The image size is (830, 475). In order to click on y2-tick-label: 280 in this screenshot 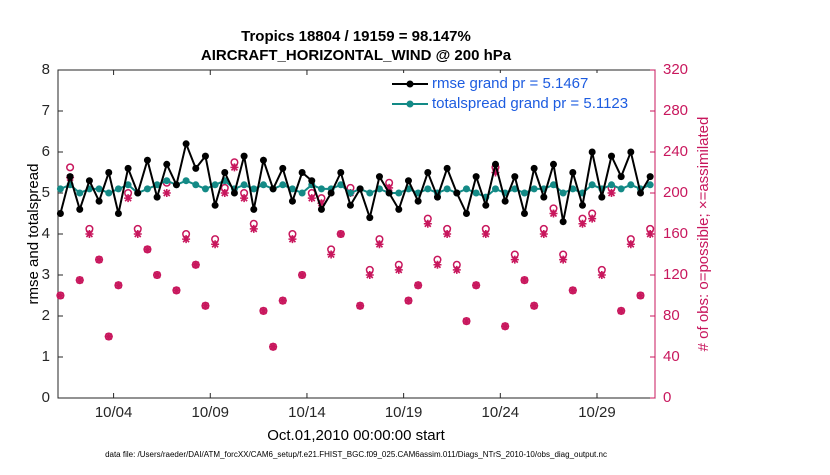, I will do `click(675, 110)`.